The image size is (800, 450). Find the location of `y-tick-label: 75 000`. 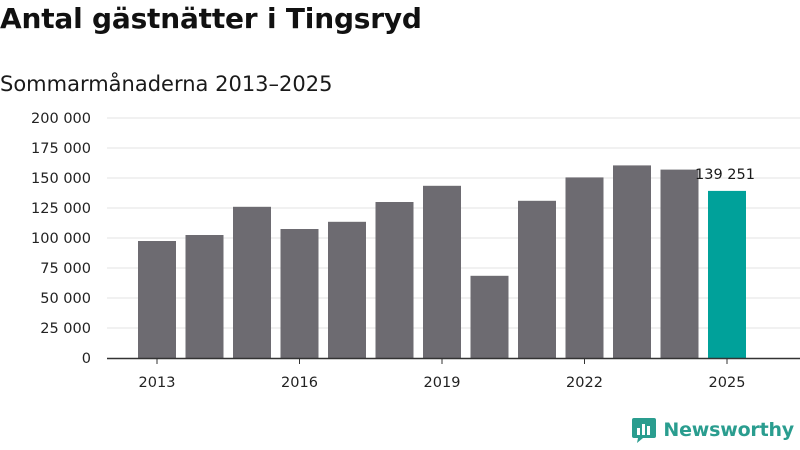

y-tick-label: 75 000 is located at coordinates (65, 269).